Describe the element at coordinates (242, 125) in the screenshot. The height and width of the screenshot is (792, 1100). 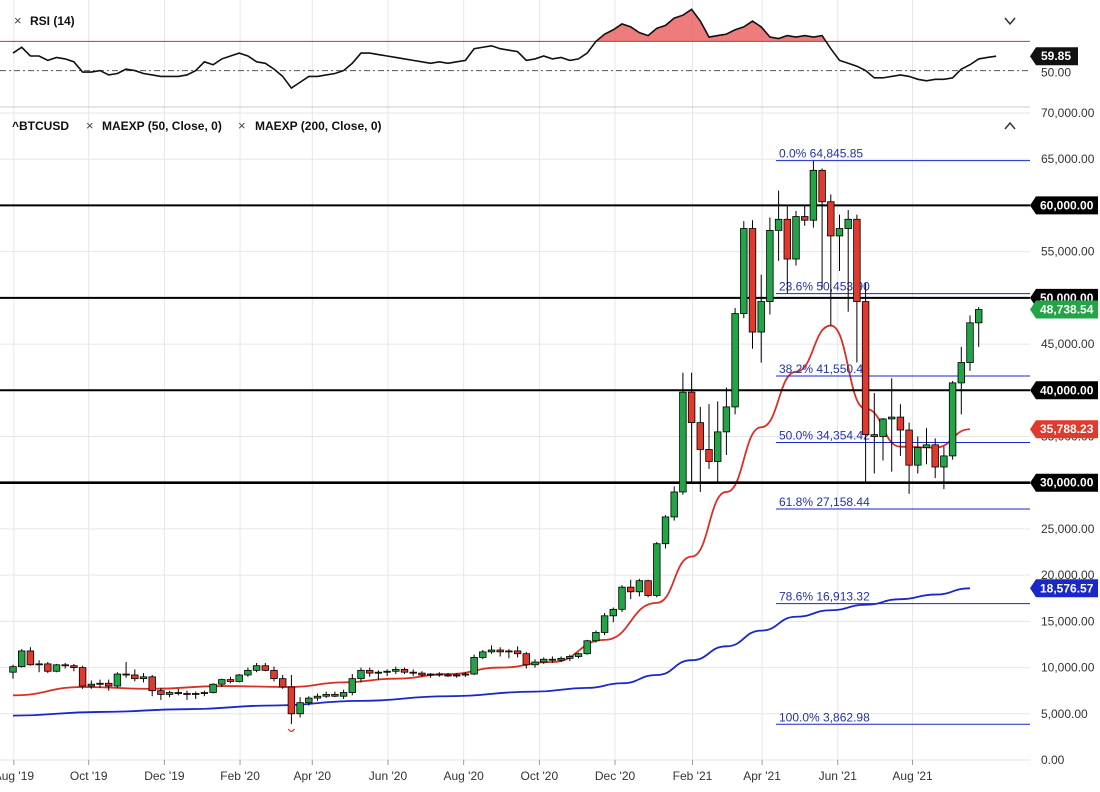
I see `study2-close-button: ×` at that location.